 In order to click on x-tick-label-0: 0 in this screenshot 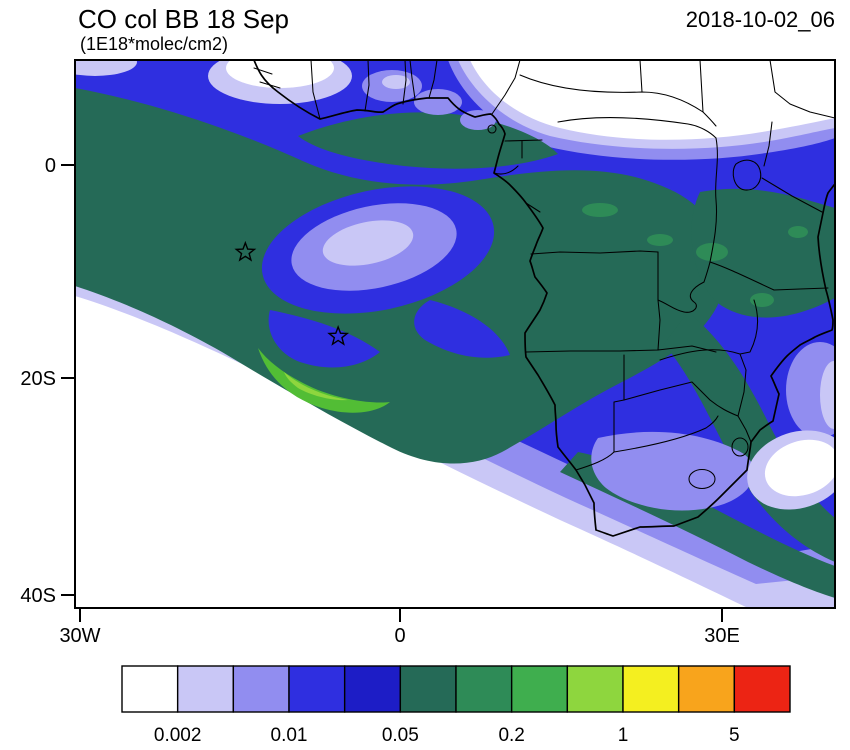, I will do `click(399, 636)`.